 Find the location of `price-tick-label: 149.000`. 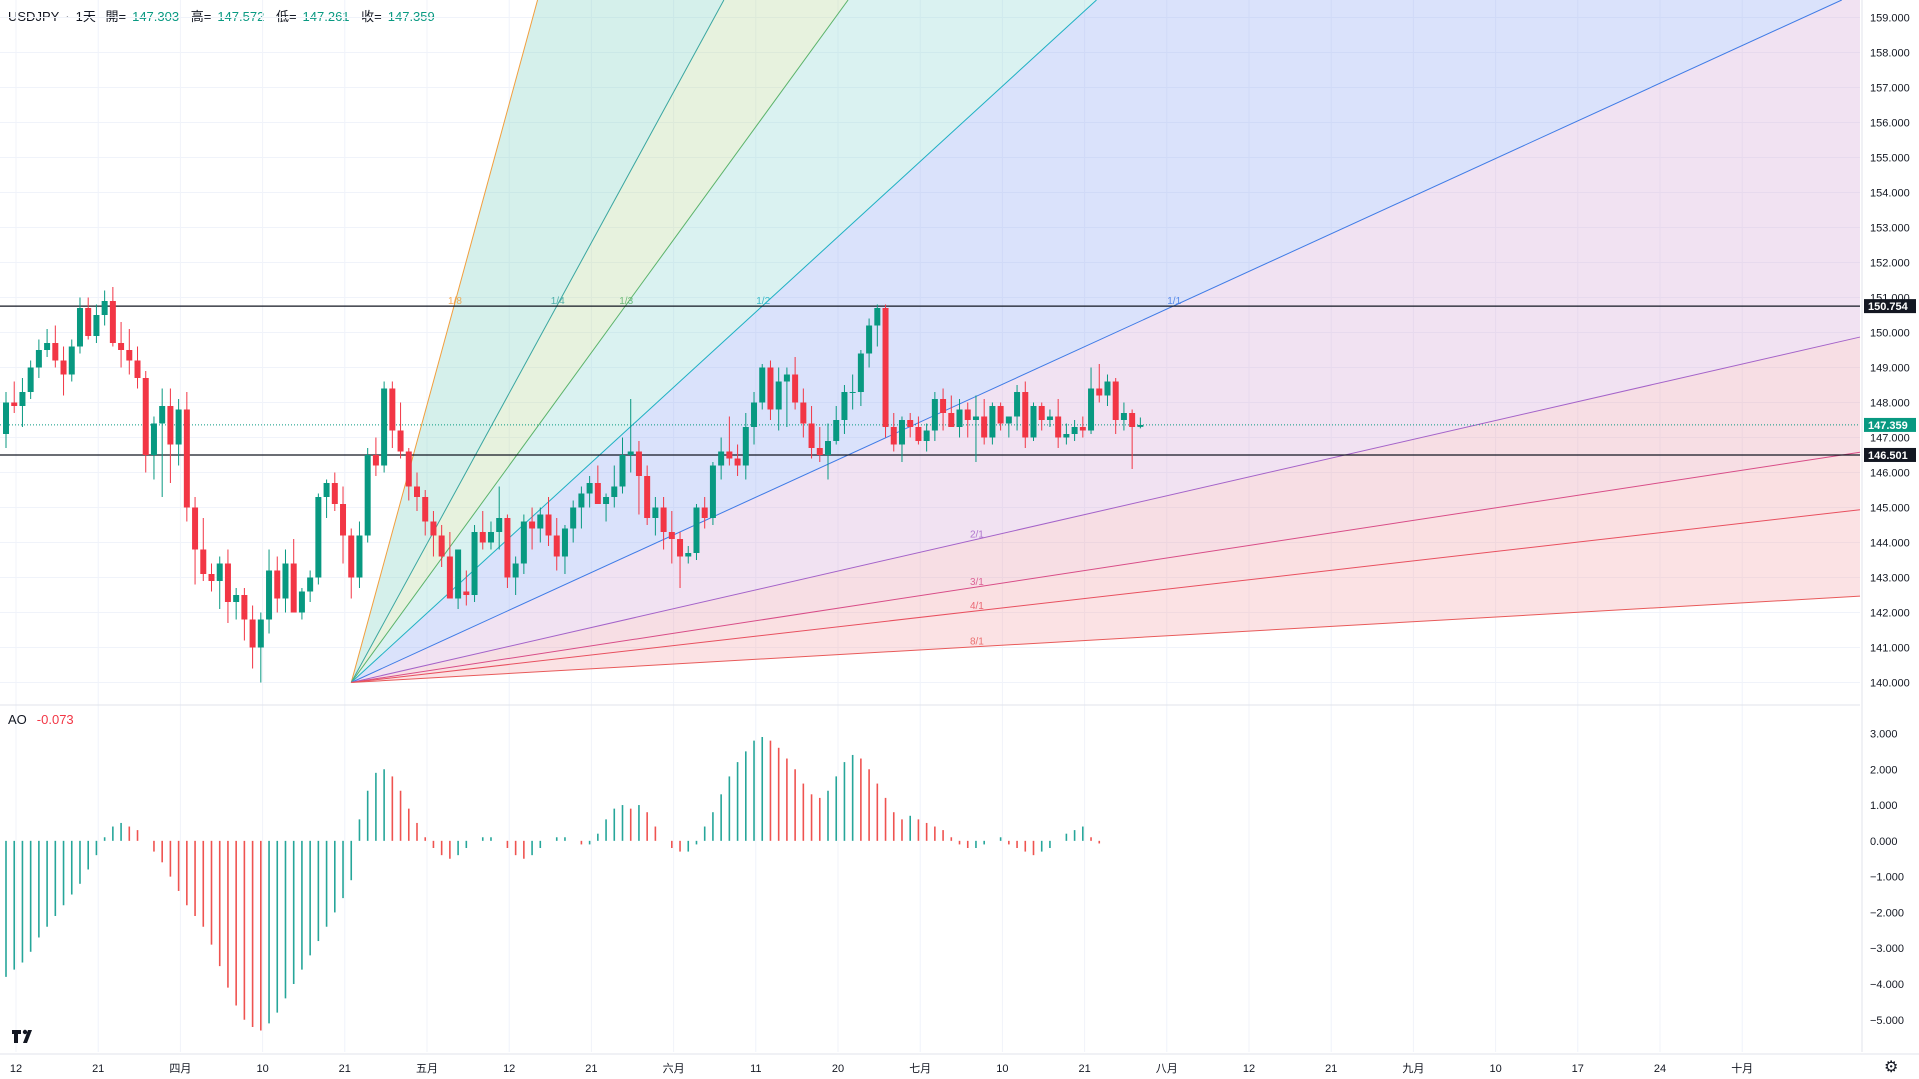

price-tick-label: 149.000 is located at coordinates (1890, 369).